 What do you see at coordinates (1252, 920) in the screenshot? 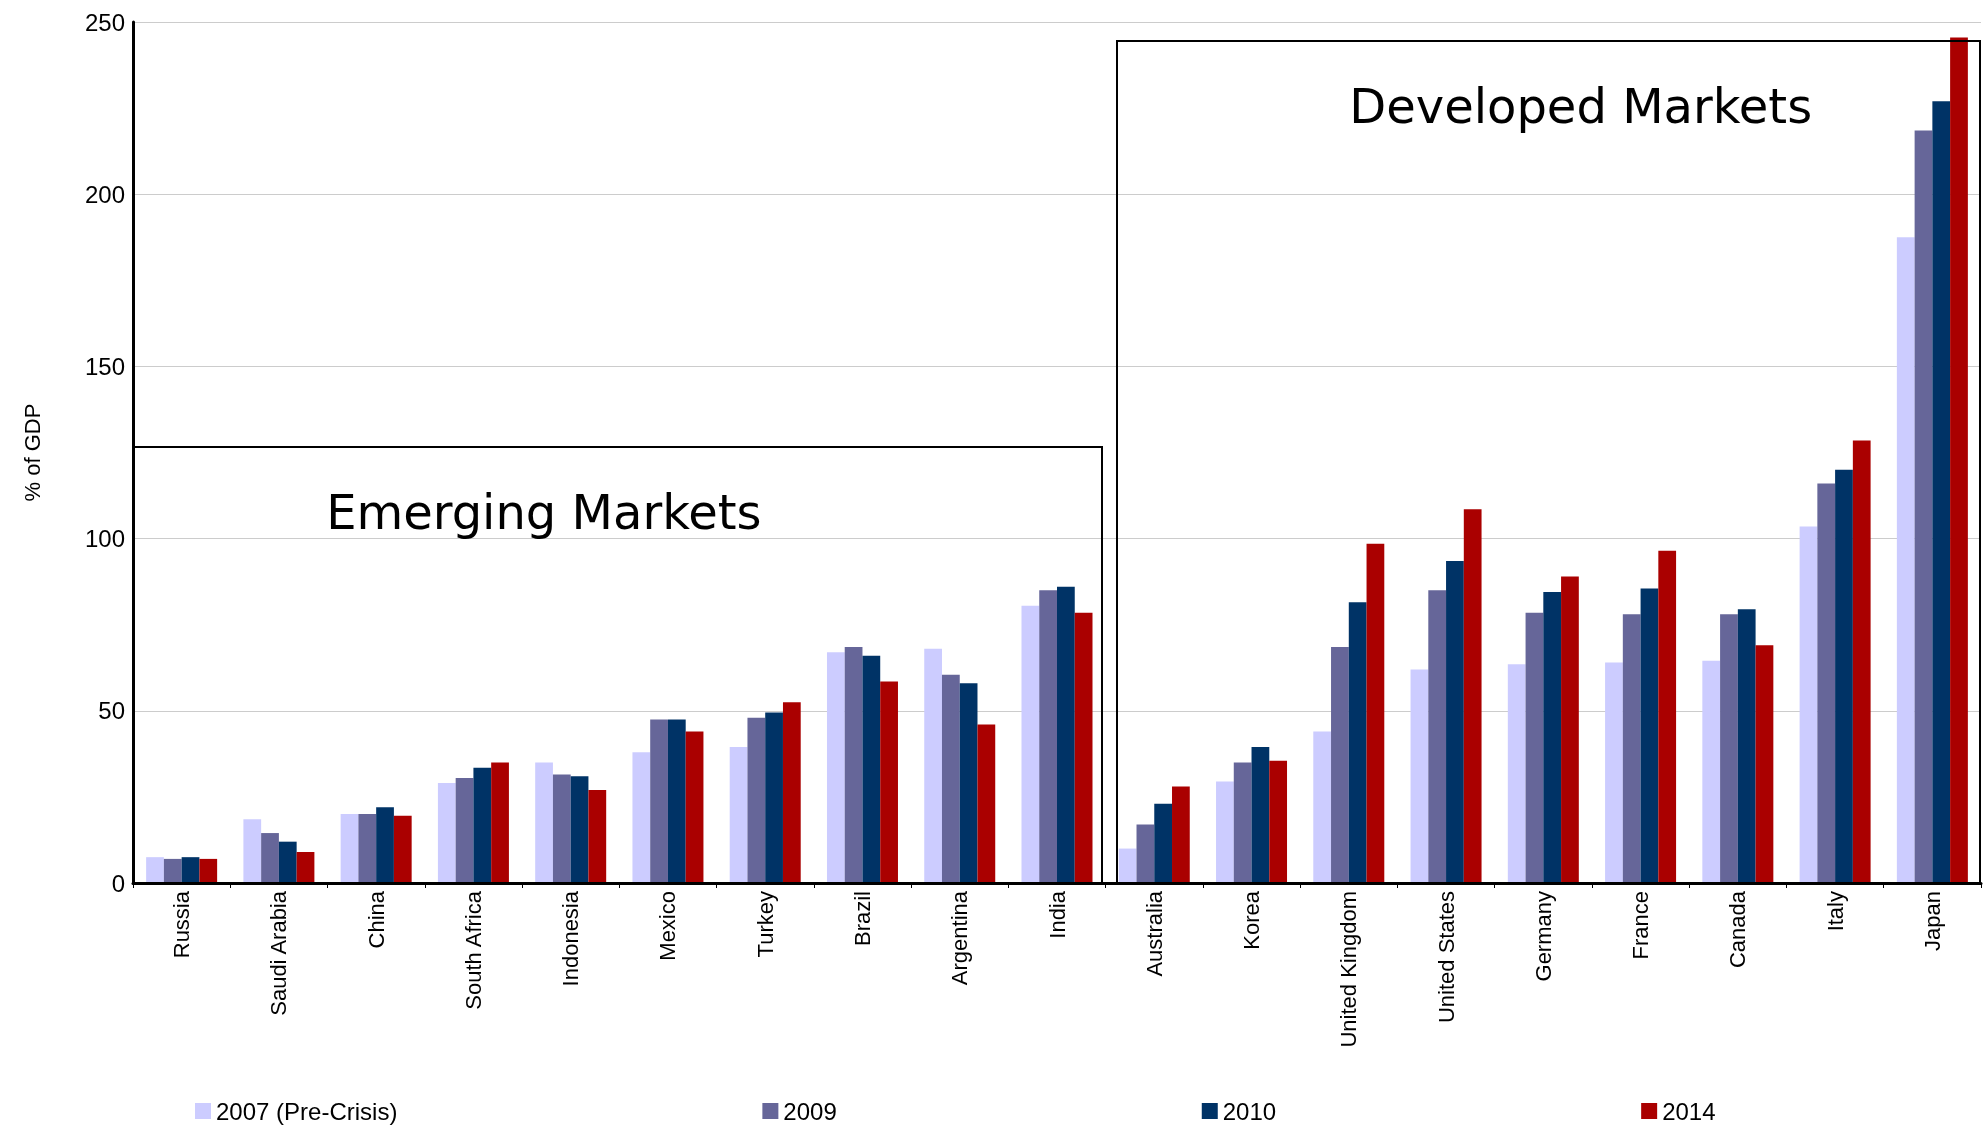
I see `x-tick-label: Korea` at bounding box center [1252, 920].